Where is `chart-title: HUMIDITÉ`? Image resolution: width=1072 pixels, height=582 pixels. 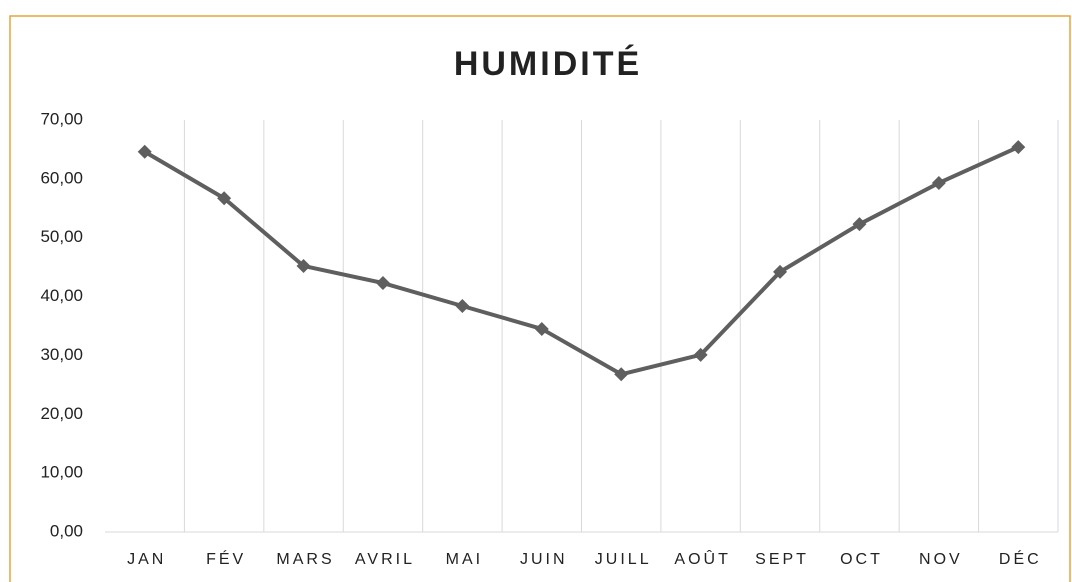 chart-title: HUMIDITÉ is located at coordinates (548, 64).